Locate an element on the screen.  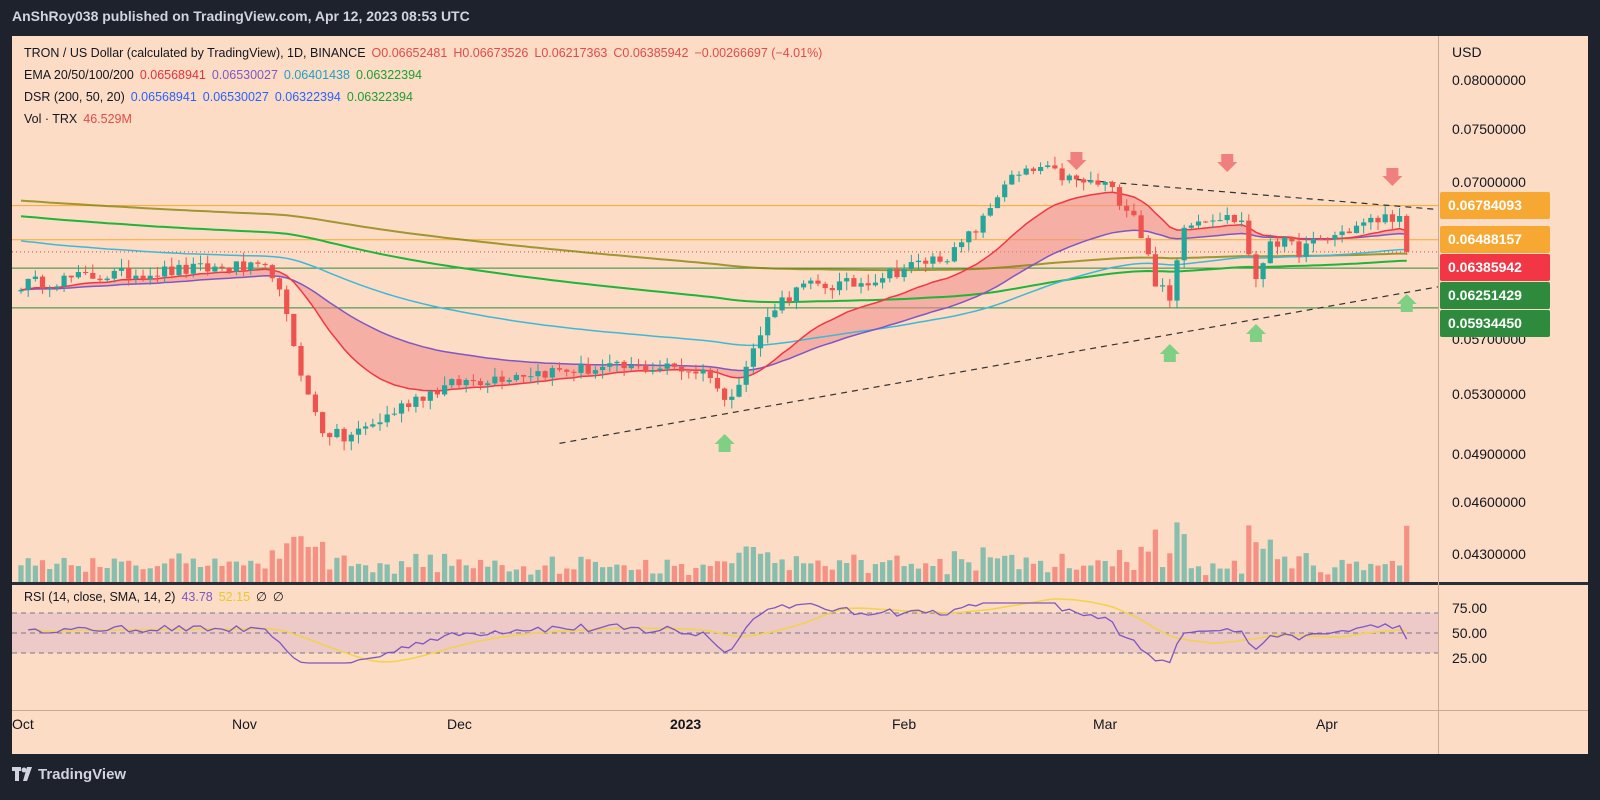
descending-trendline is located at coordinates (1257, 194).